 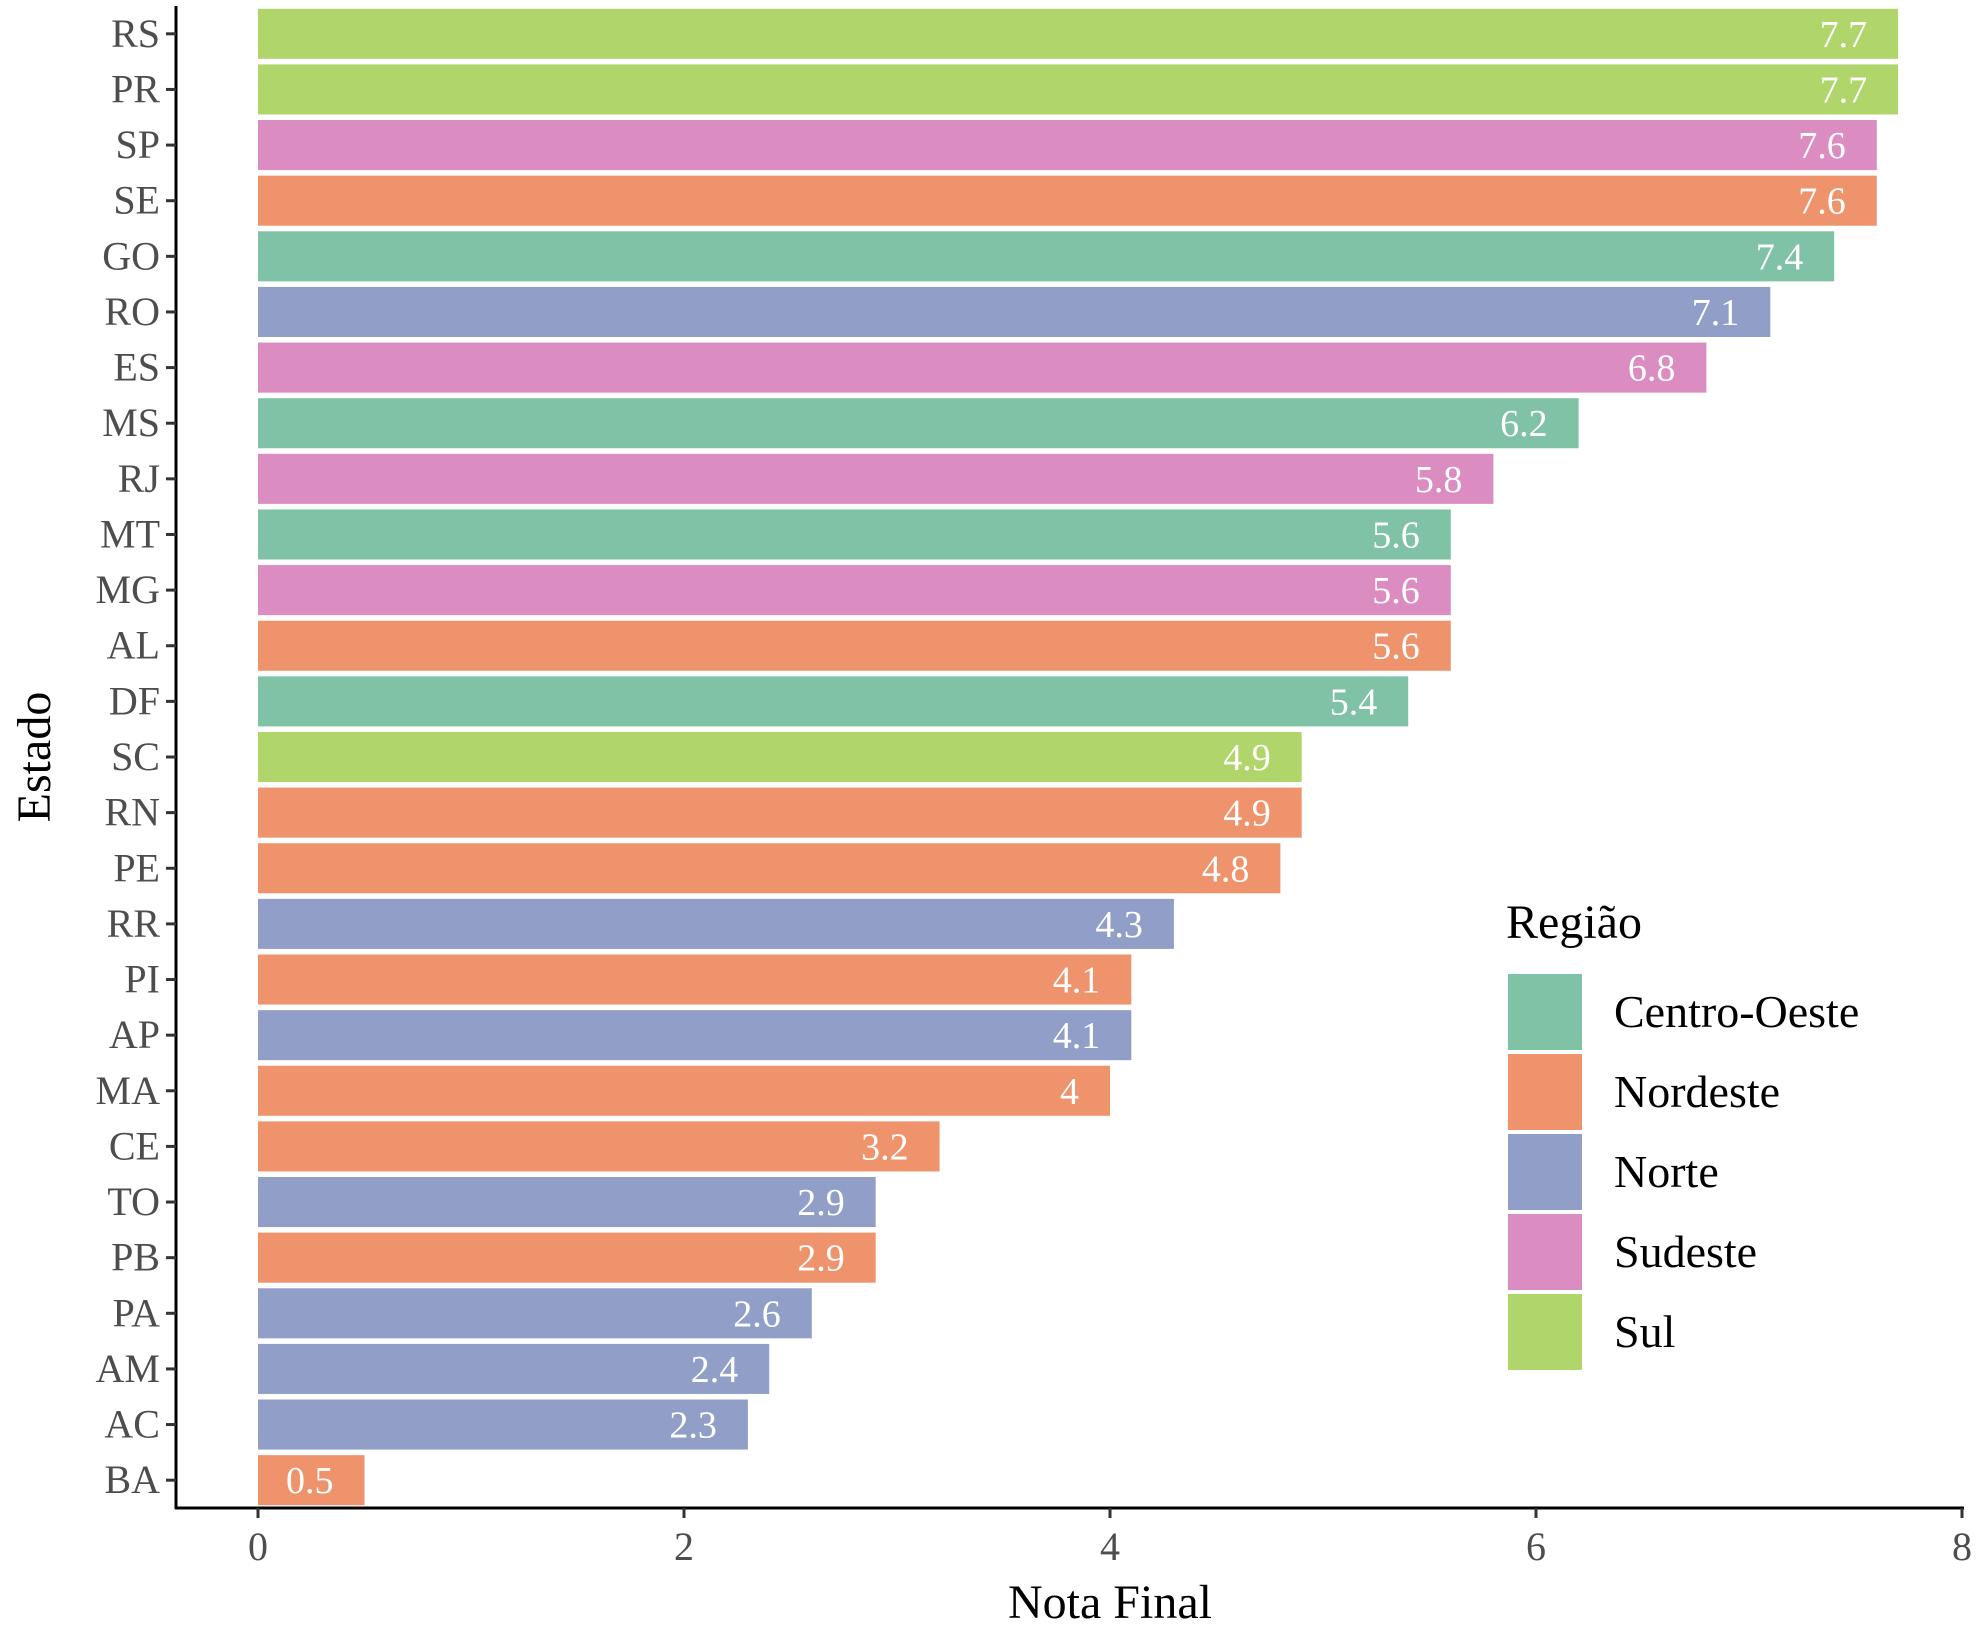 What do you see at coordinates (1067, 145) in the screenshot?
I see `bar-sp` at bounding box center [1067, 145].